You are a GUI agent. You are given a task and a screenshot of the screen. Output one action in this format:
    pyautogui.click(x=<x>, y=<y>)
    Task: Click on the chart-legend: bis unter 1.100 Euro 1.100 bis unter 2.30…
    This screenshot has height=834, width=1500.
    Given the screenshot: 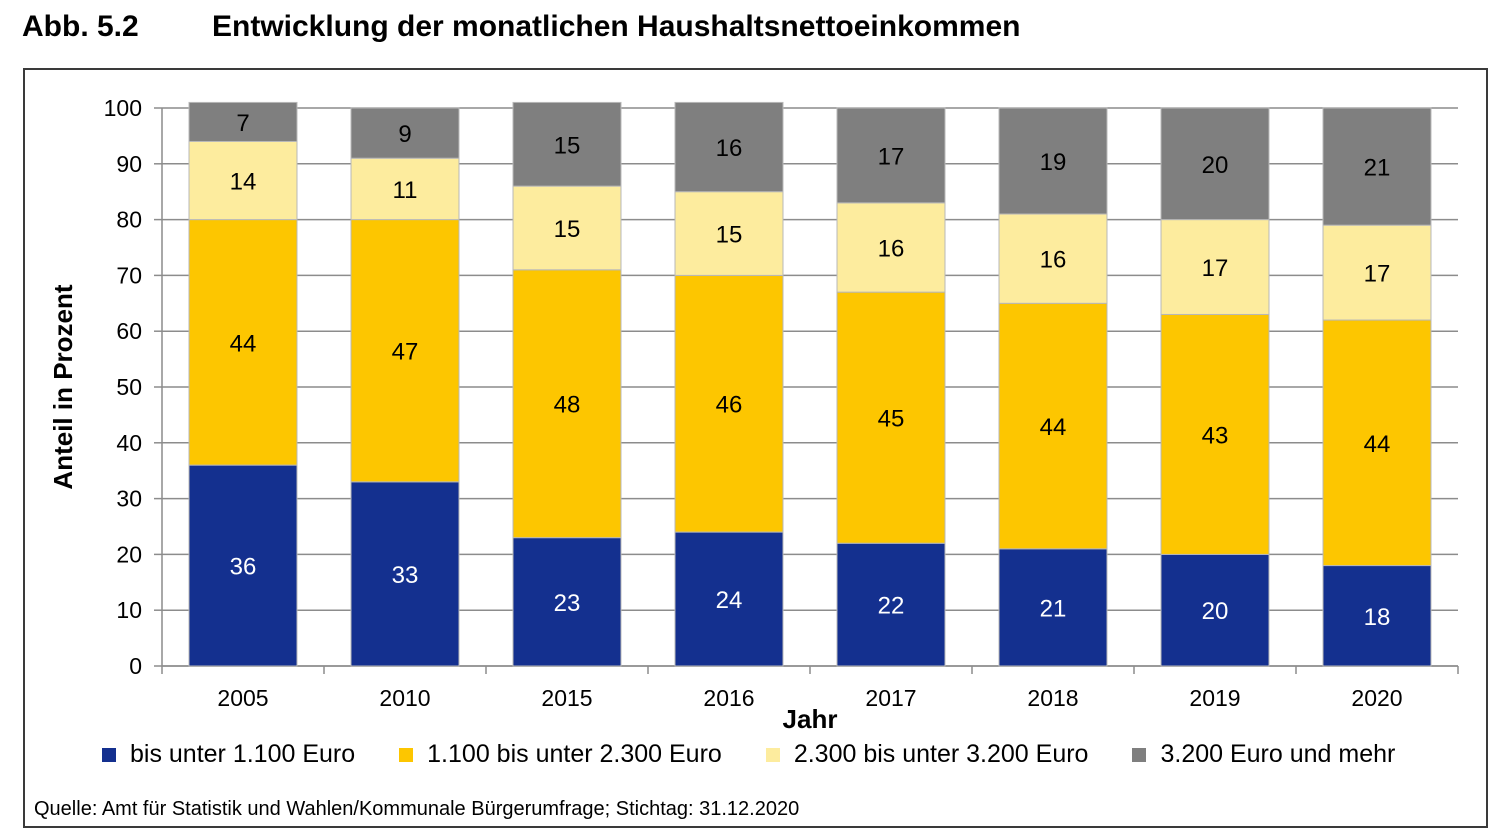 What is the action you would take?
    pyautogui.click(x=770, y=754)
    